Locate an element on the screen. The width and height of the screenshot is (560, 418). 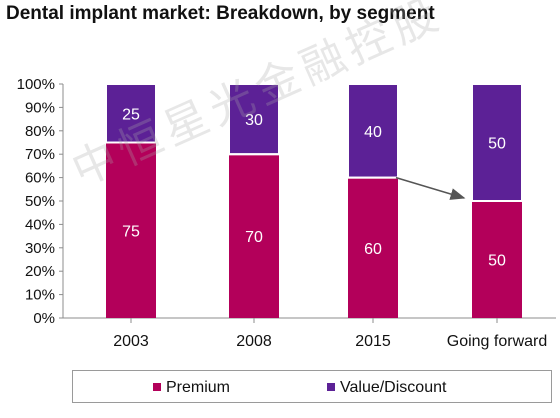
y-tick-label: 10% is located at coordinates (40, 295).